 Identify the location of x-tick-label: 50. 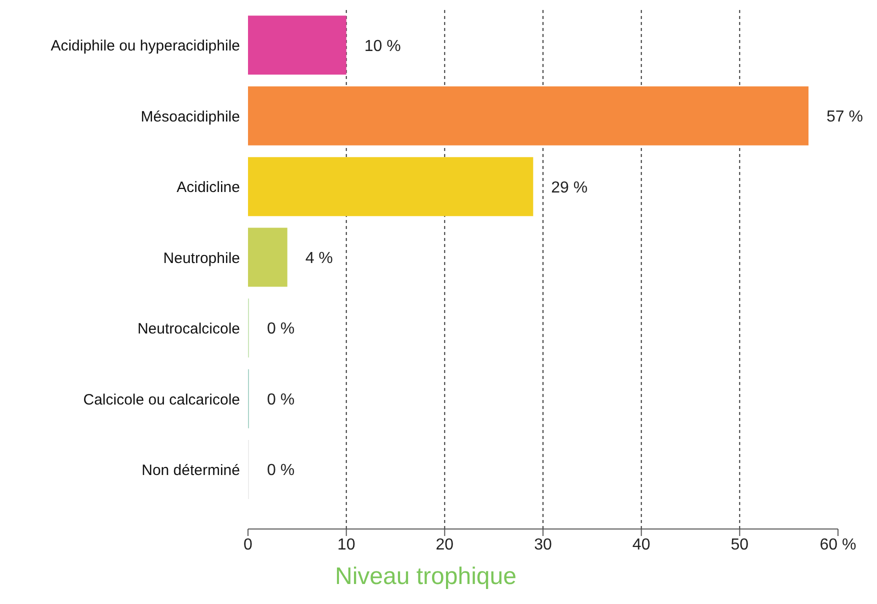
(739, 545).